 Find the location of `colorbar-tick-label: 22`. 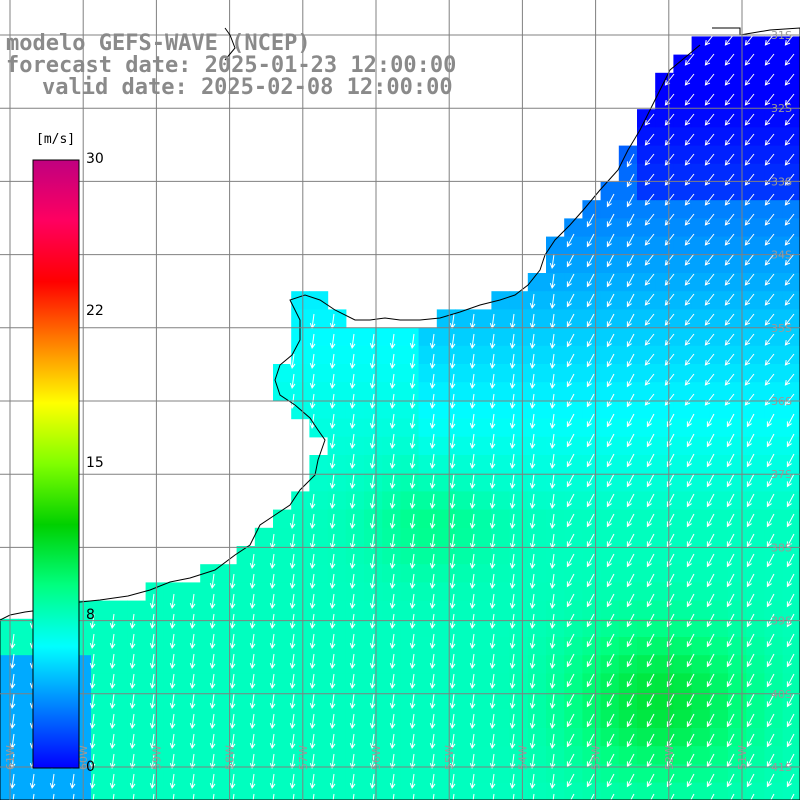

colorbar-tick-label: 22 is located at coordinates (95, 311).